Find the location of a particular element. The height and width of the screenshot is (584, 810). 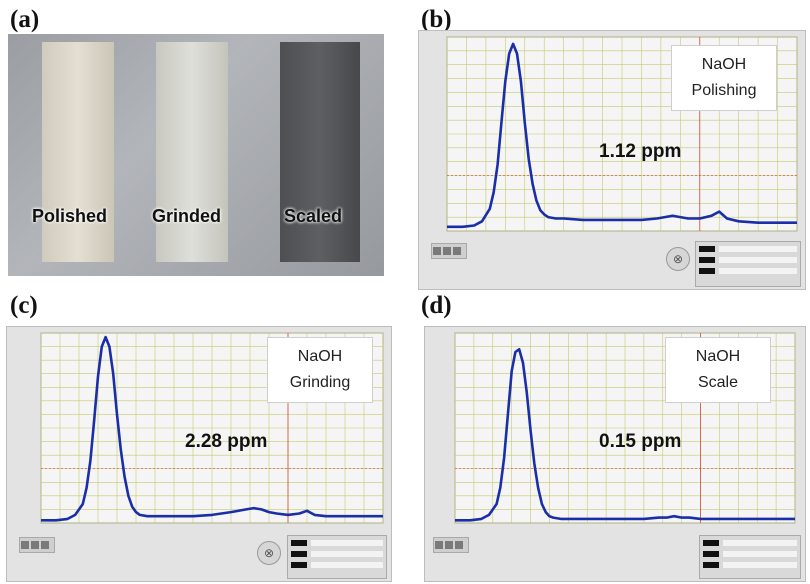

cursor-legend-c is located at coordinates (337, 557).